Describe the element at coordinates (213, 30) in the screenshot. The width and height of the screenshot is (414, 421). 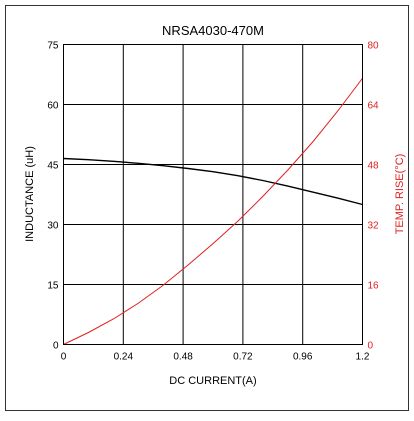
I see `chart-title: NRSA4030-470M` at that location.